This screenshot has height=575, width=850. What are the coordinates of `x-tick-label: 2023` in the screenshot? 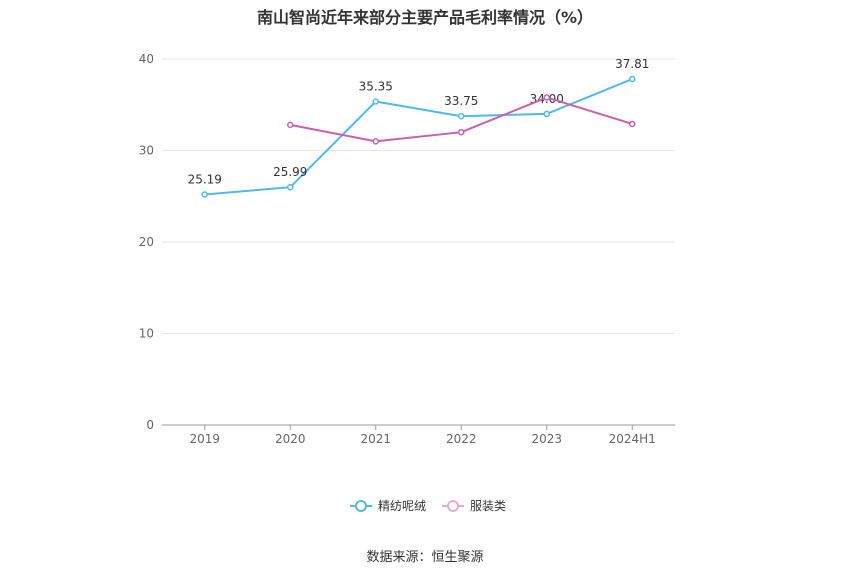 It's located at (546, 439).